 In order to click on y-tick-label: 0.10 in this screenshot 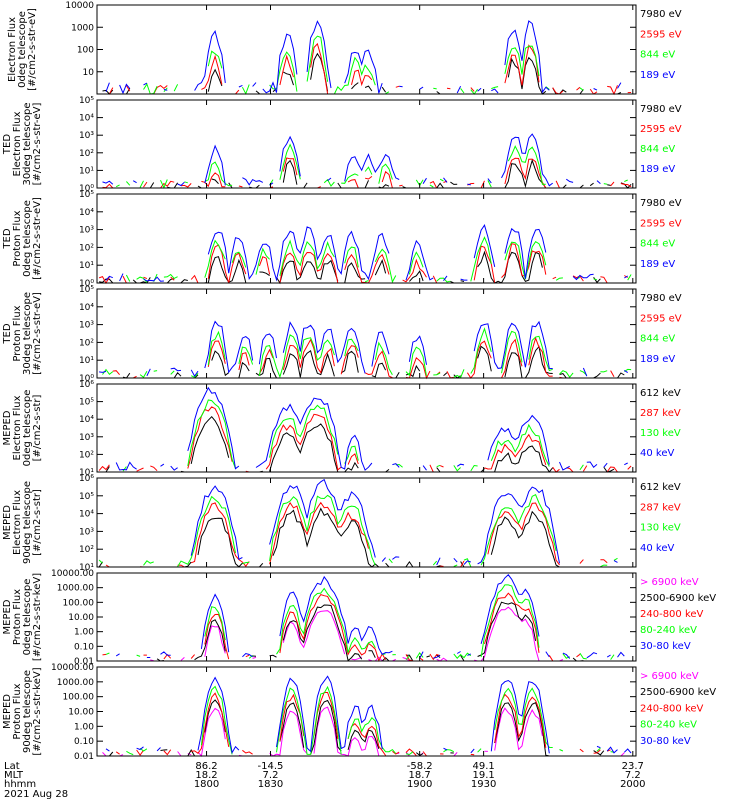, I will do `click(84, 647)`.